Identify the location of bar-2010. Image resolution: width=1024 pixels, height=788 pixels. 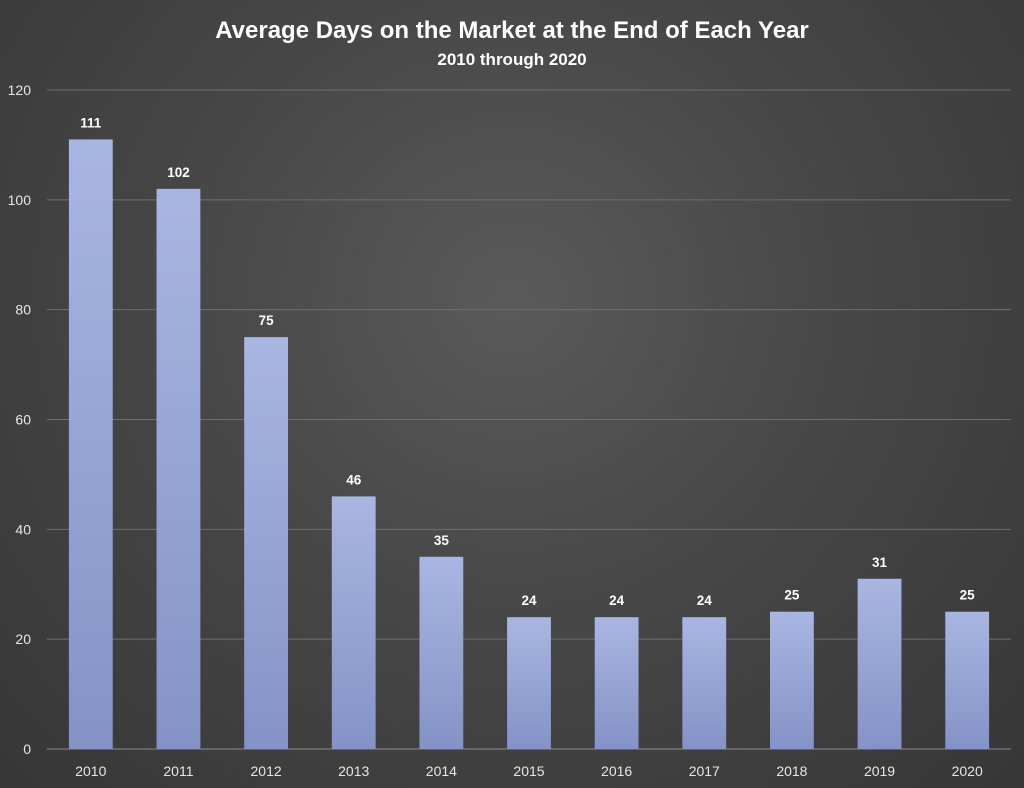
(90, 444).